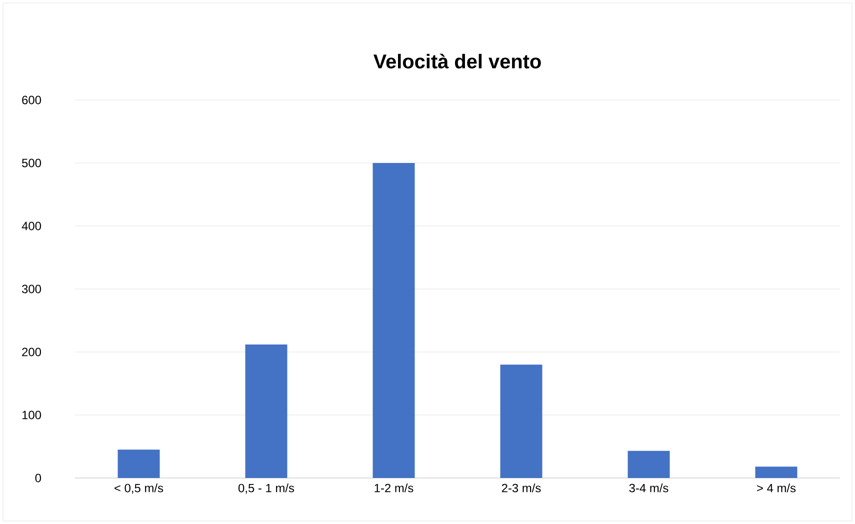 Image resolution: width=855 pixels, height=524 pixels. Describe the element at coordinates (394, 488) in the screenshot. I see `x-tick-label: 1-2 m/s` at that location.